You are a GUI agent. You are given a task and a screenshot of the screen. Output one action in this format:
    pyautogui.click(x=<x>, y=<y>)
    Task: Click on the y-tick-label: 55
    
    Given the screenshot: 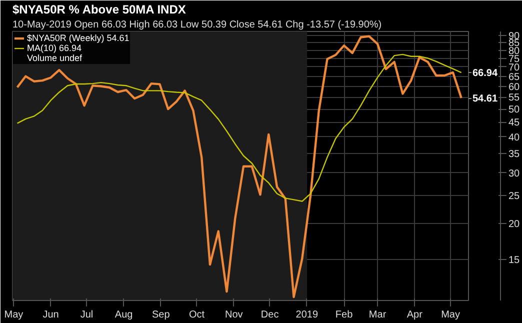 What is the action you would take?
    pyautogui.click(x=514, y=98)
    